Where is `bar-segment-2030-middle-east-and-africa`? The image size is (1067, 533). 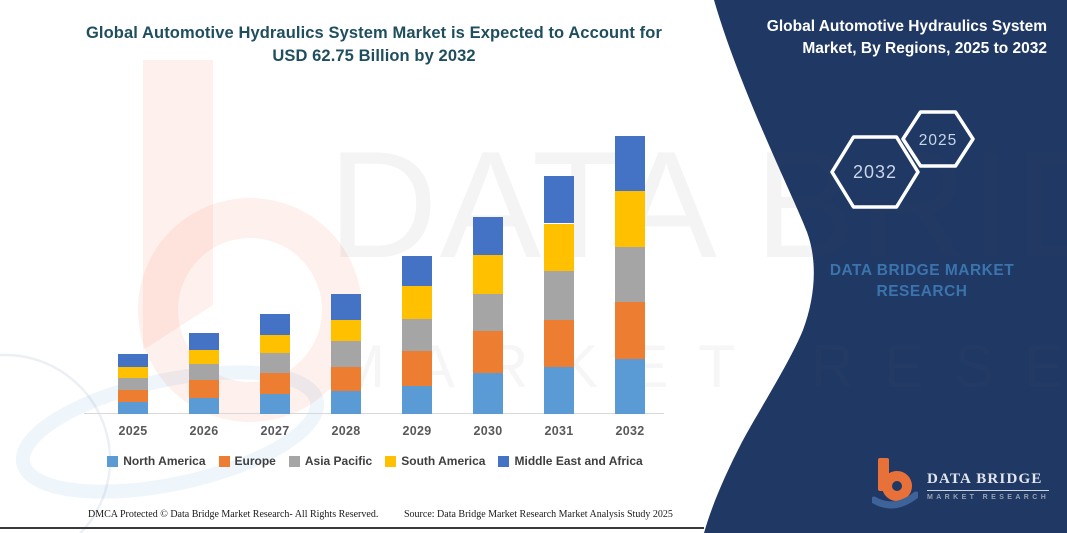
bar-segment-2030-middle-east-and-africa is located at coordinates (488, 236).